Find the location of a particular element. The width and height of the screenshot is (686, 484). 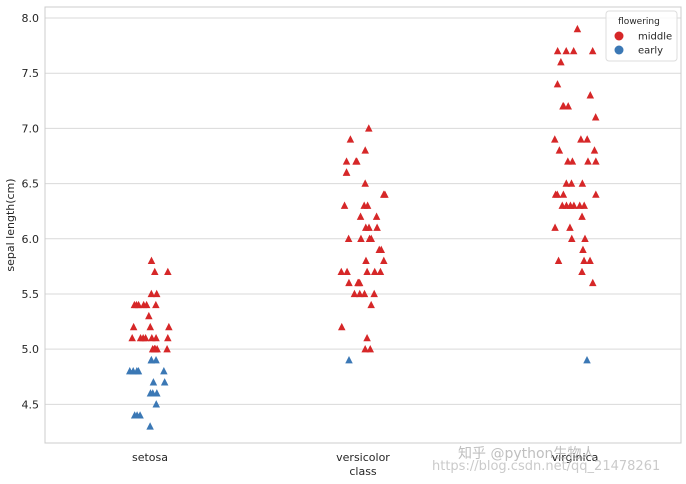

y-axis-label: sepal length(cm) is located at coordinates (10, 224).